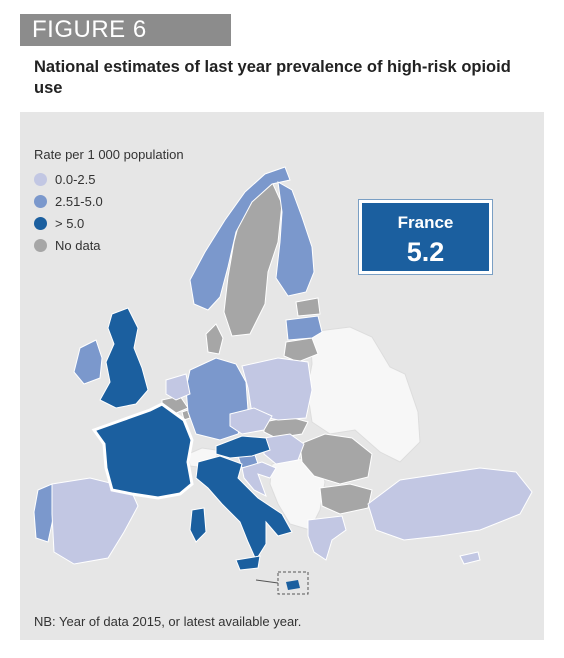 The image size is (564, 658). What do you see at coordinates (253, 259) in the screenshot?
I see `country-sweden` at bounding box center [253, 259].